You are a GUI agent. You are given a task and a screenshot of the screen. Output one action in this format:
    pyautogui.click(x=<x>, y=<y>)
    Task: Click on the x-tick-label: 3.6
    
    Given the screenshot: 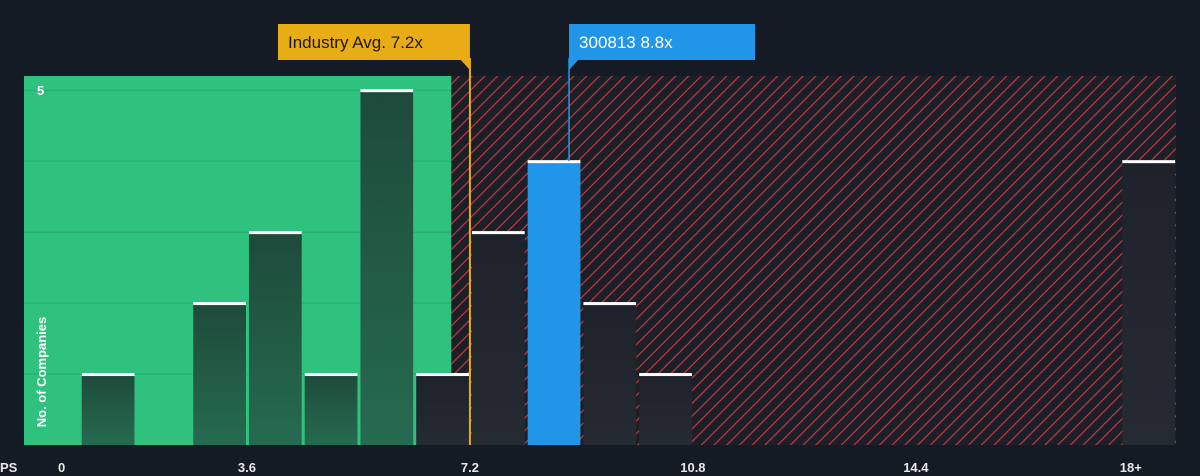 What is the action you would take?
    pyautogui.click(x=247, y=467)
    